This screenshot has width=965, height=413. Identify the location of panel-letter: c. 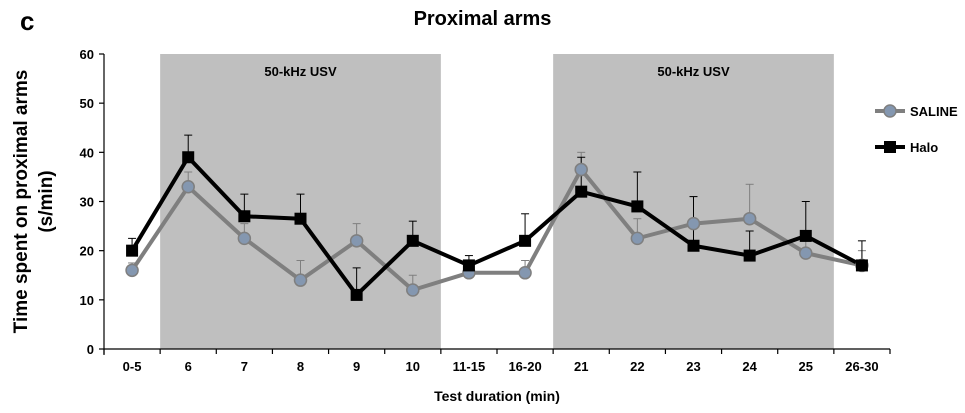
(27, 21).